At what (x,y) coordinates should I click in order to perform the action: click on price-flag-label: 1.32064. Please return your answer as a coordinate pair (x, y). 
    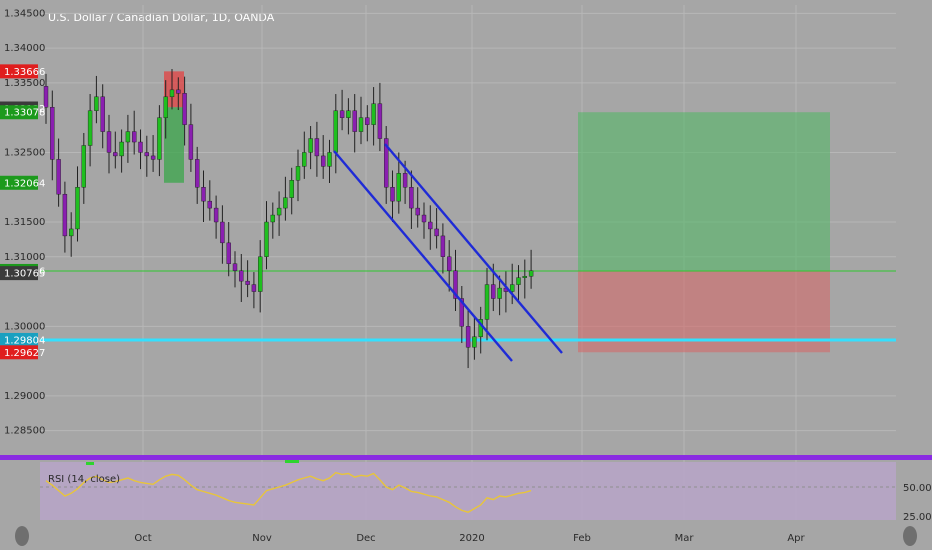
    Looking at the image, I should click on (24, 183).